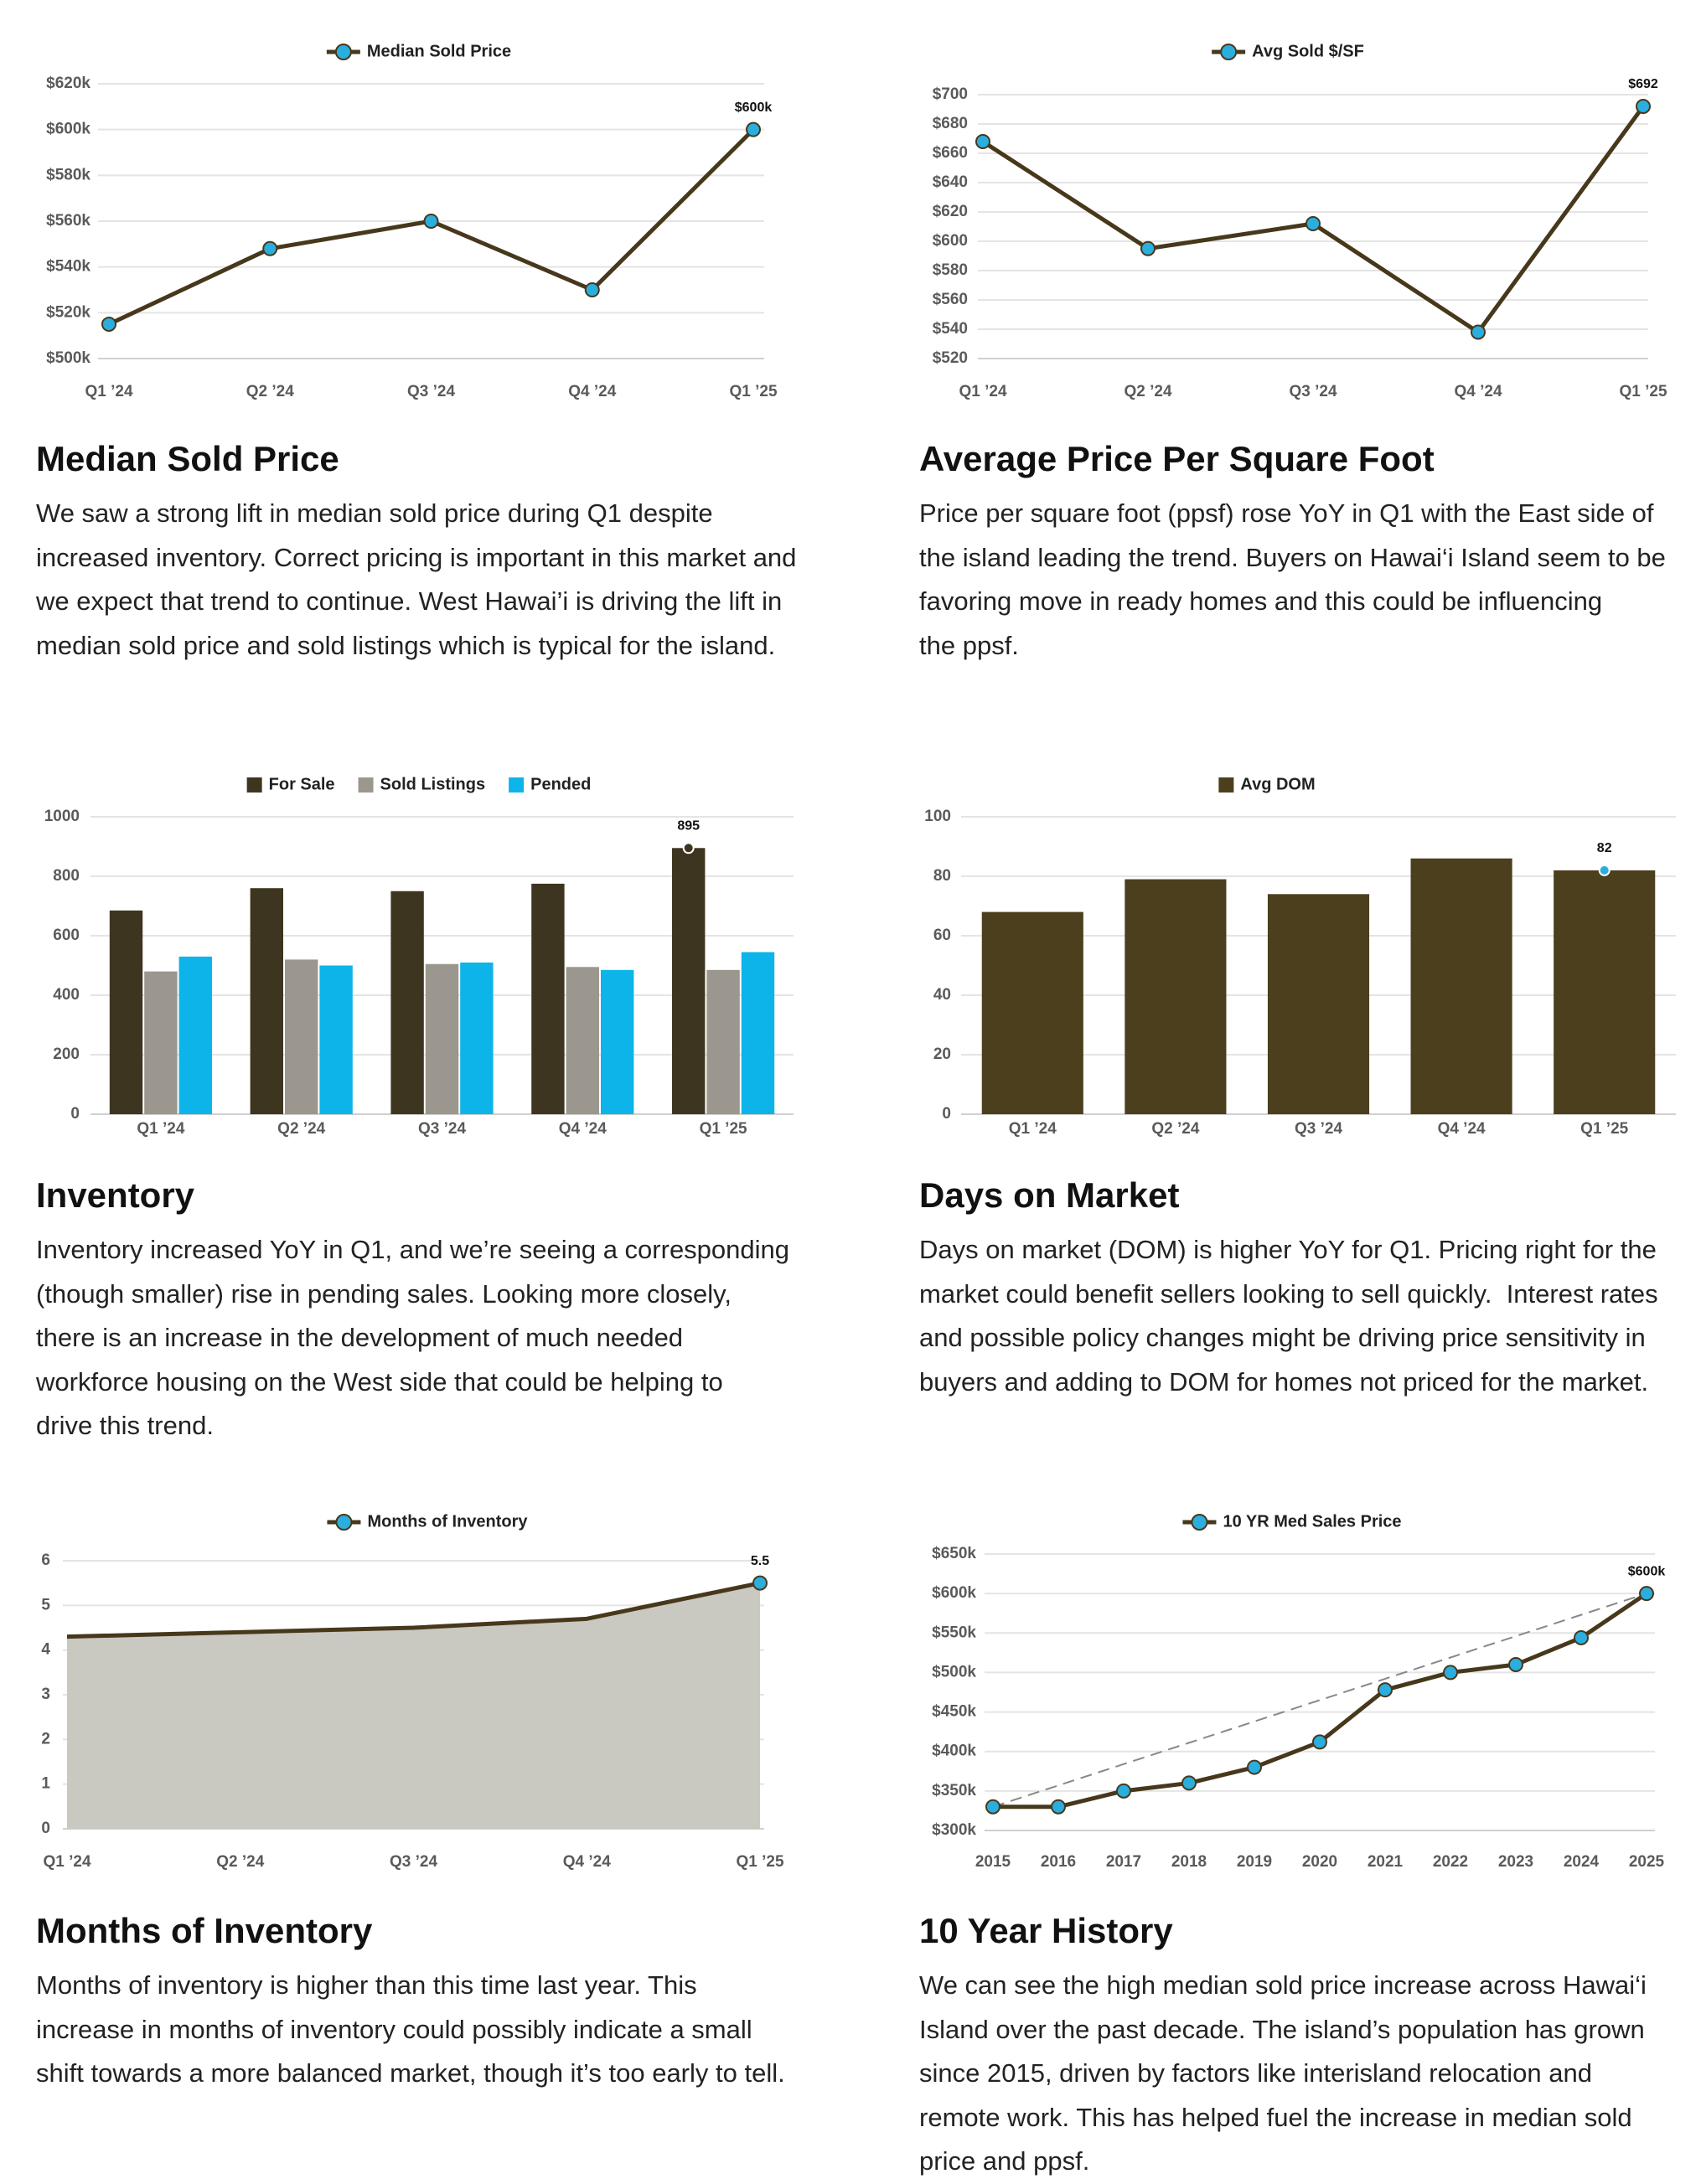 This screenshot has width=1701, height=2184. Describe the element at coordinates (439, 51) in the screenshot. I see `legend-label: Median Sold Price` at that location.